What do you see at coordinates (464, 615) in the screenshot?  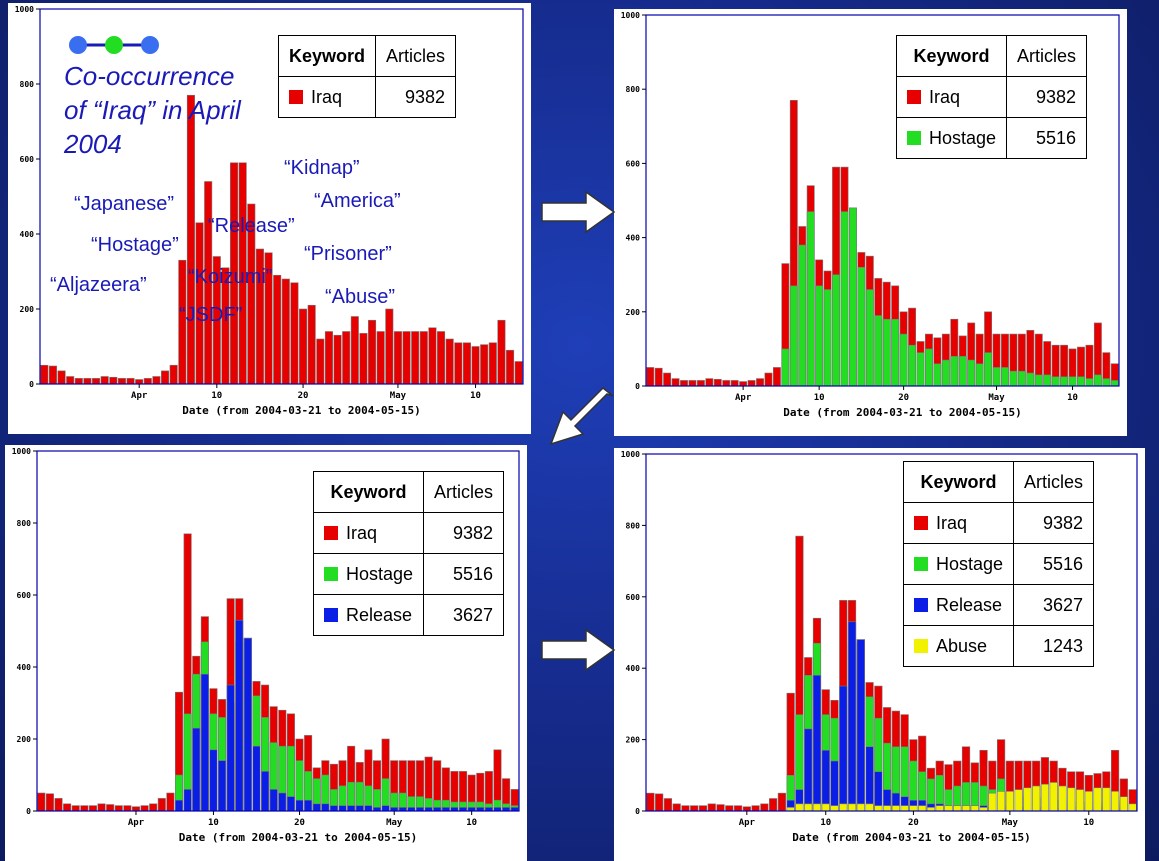 I see `legend-articles-count: 3627` at bounding box center [464, 615].